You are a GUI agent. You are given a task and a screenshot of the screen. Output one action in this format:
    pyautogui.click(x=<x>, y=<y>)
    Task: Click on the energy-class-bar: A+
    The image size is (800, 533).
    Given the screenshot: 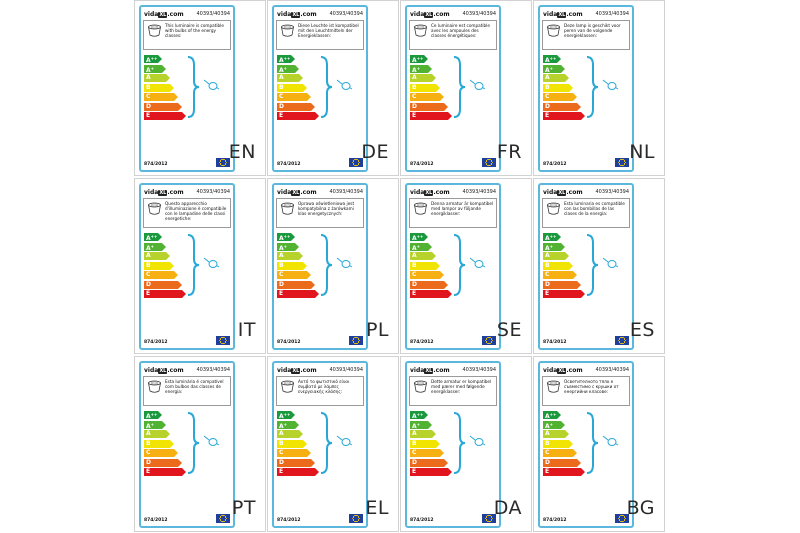 What is the action you would take?
    pyautogui.click(x=554, y=247)
    